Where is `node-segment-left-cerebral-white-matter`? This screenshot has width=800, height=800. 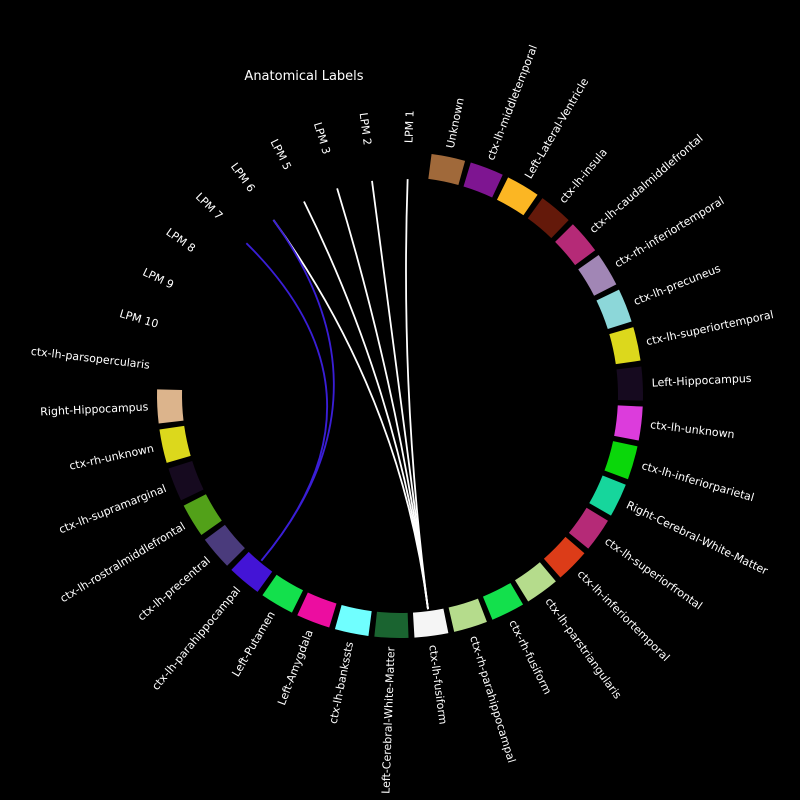 node-segment-left-cerebral-white-matter is located at coordinates (391, 624).